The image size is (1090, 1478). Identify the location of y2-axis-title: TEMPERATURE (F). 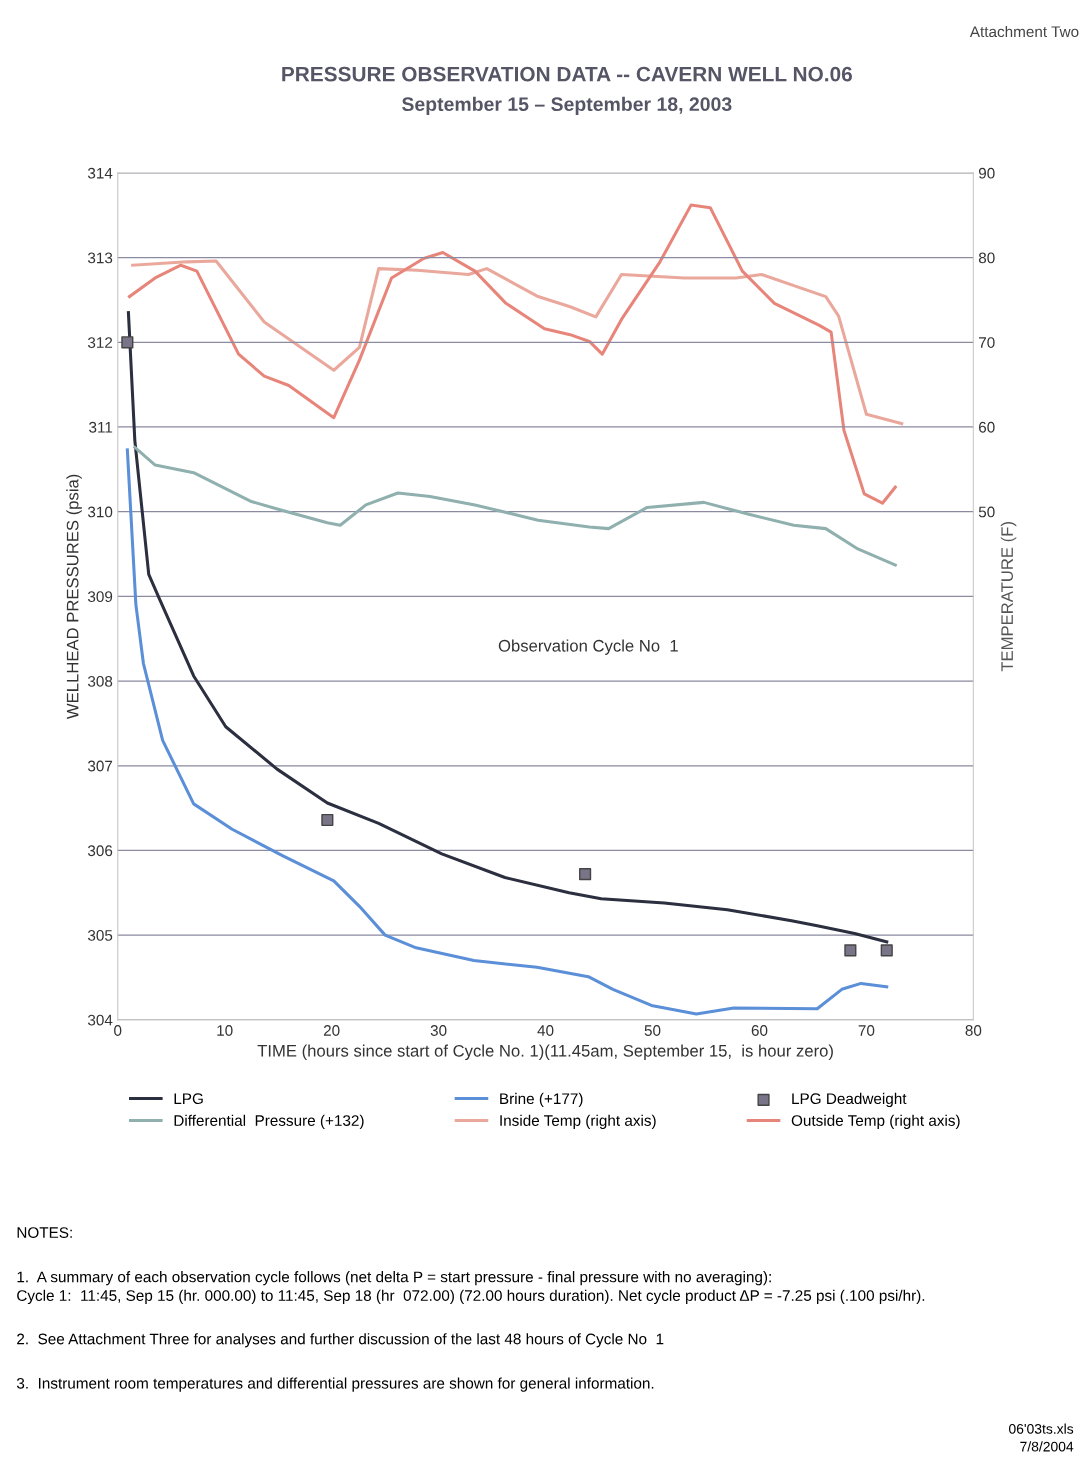
(1008, 597).